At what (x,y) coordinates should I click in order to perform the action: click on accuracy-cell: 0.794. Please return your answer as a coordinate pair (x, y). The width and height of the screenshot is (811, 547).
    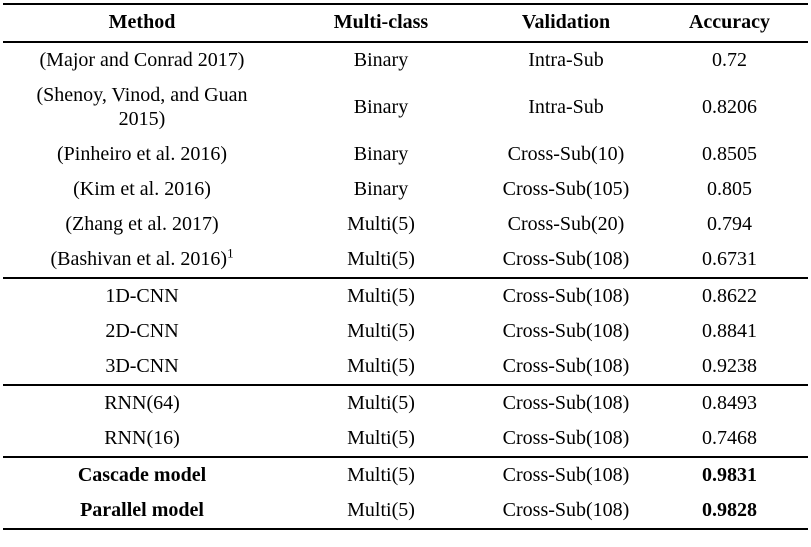
    Looking at the image, I should click on (729, 224).